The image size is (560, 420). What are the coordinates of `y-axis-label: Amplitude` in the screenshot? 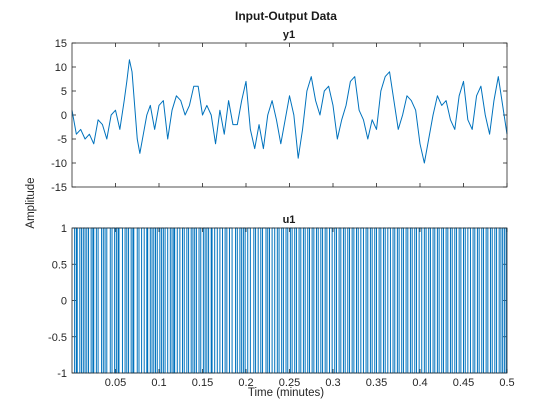 It's located at (31, 202).